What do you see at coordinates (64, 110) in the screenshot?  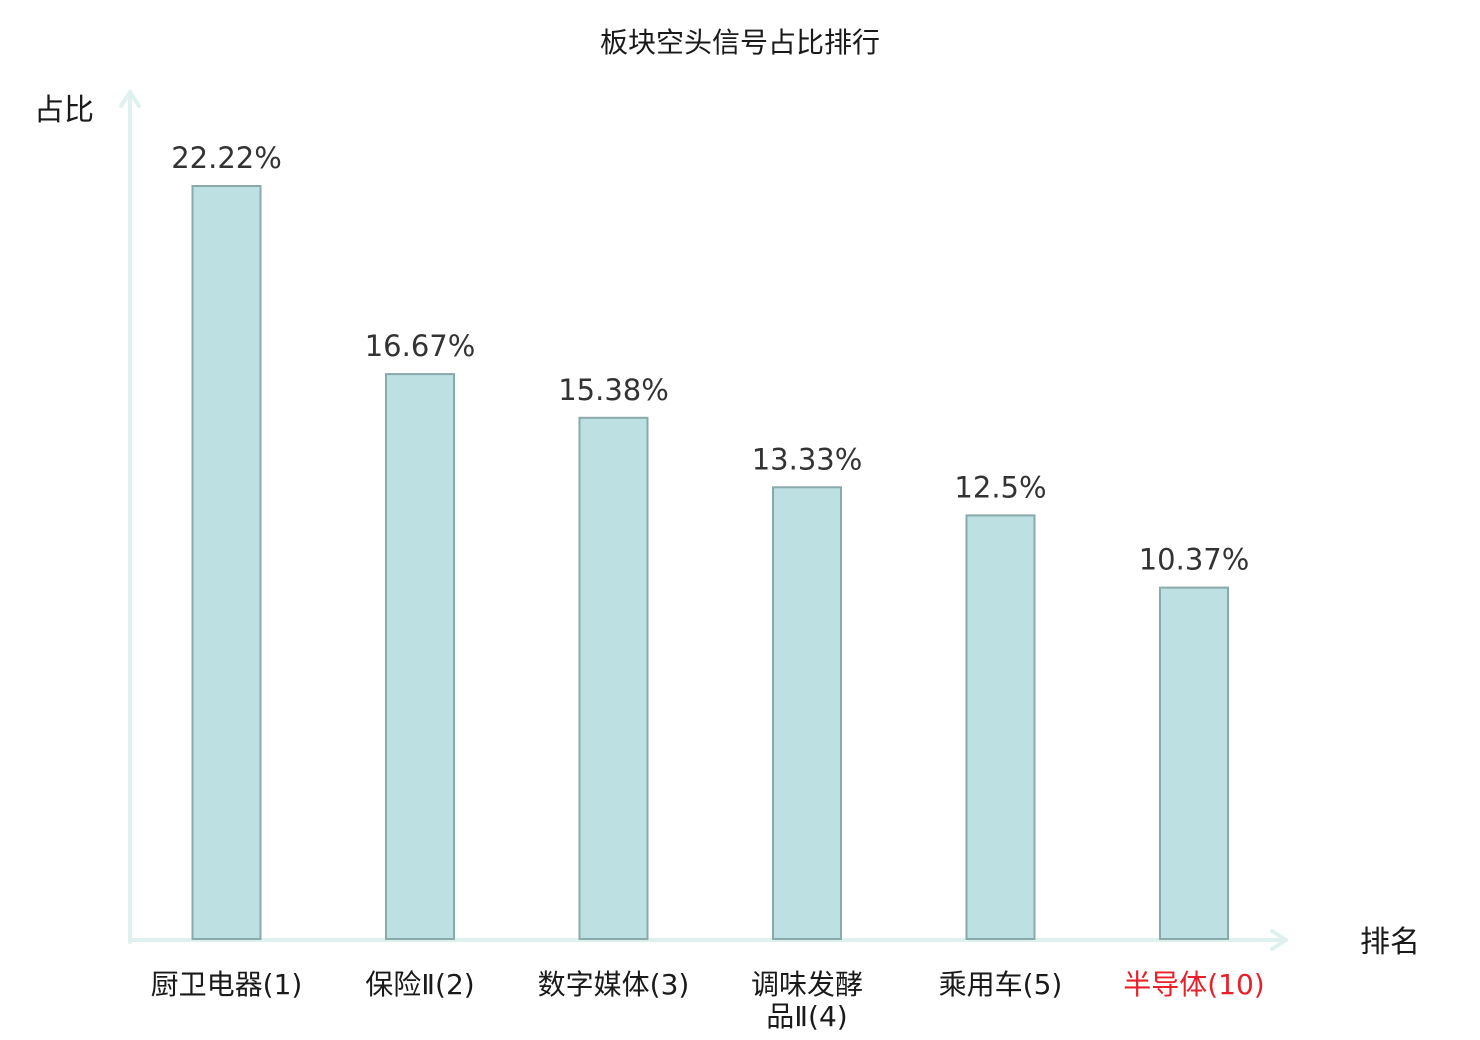 I see `y-axis-label: 占比` at bounding box center [64, 110].